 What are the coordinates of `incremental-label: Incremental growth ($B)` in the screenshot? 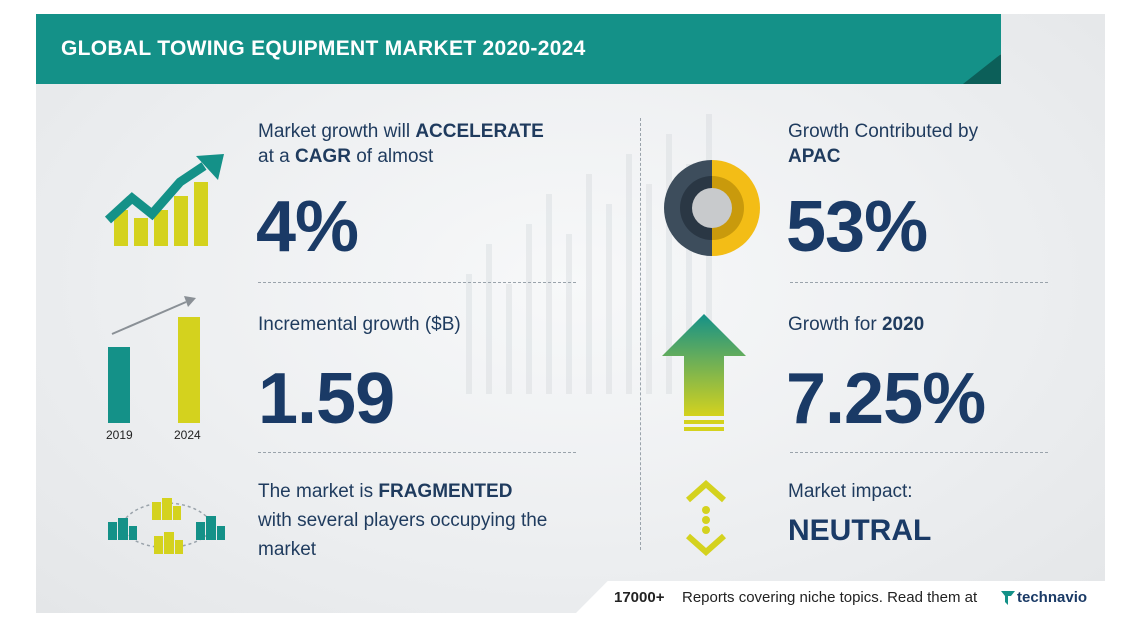 It's located at (359, 324).